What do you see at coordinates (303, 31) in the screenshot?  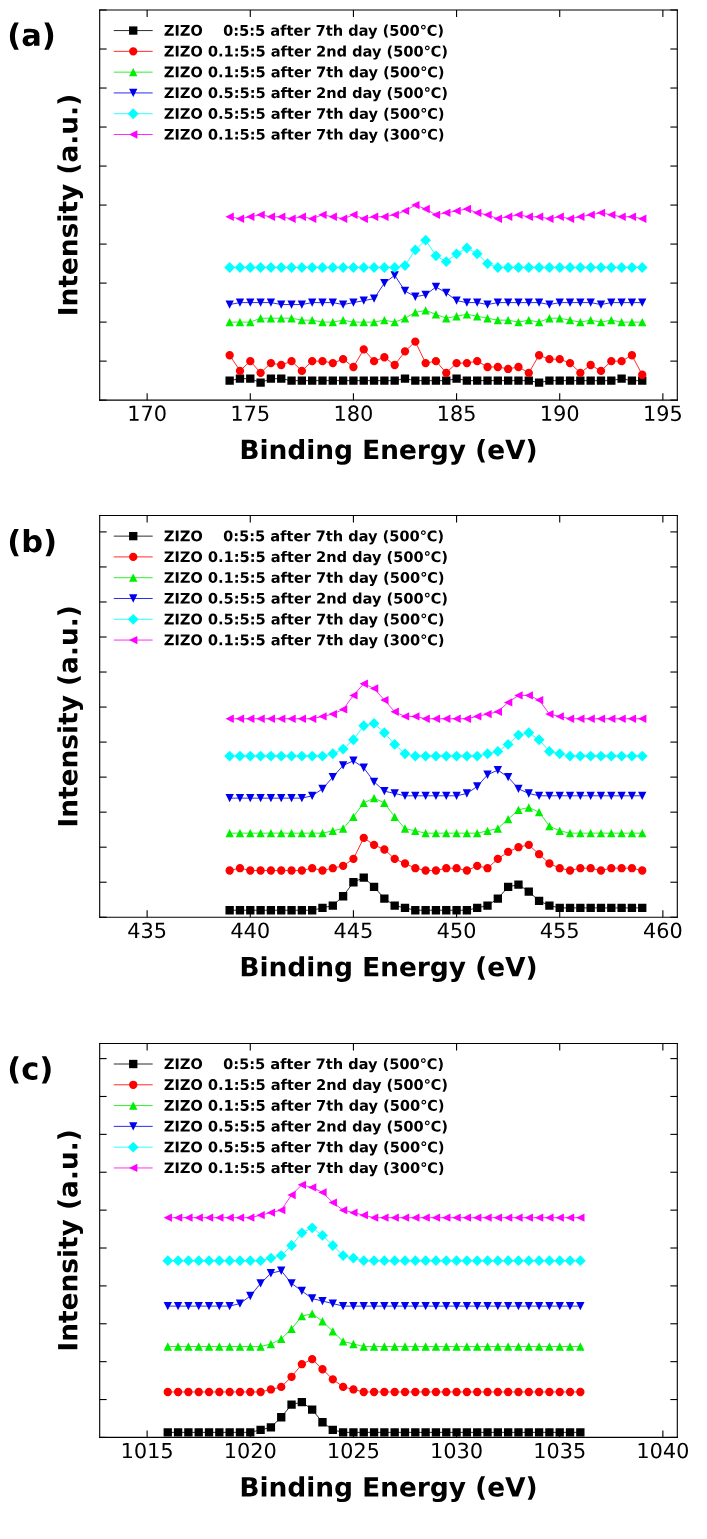 I see `legend-label: ZIZO 0:5:5 after 7th day (500℃)` at bounding box center [303, 31].